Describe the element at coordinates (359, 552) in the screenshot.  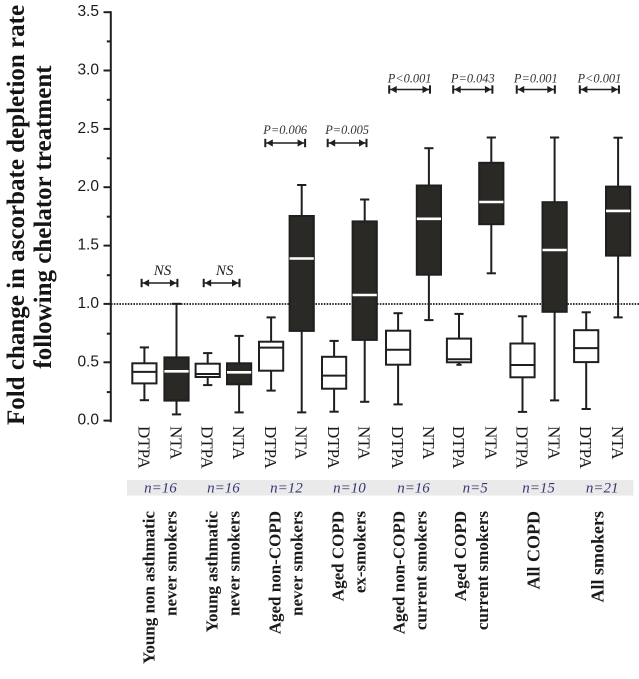
I see `svg-text: ex-smokers` at that location.